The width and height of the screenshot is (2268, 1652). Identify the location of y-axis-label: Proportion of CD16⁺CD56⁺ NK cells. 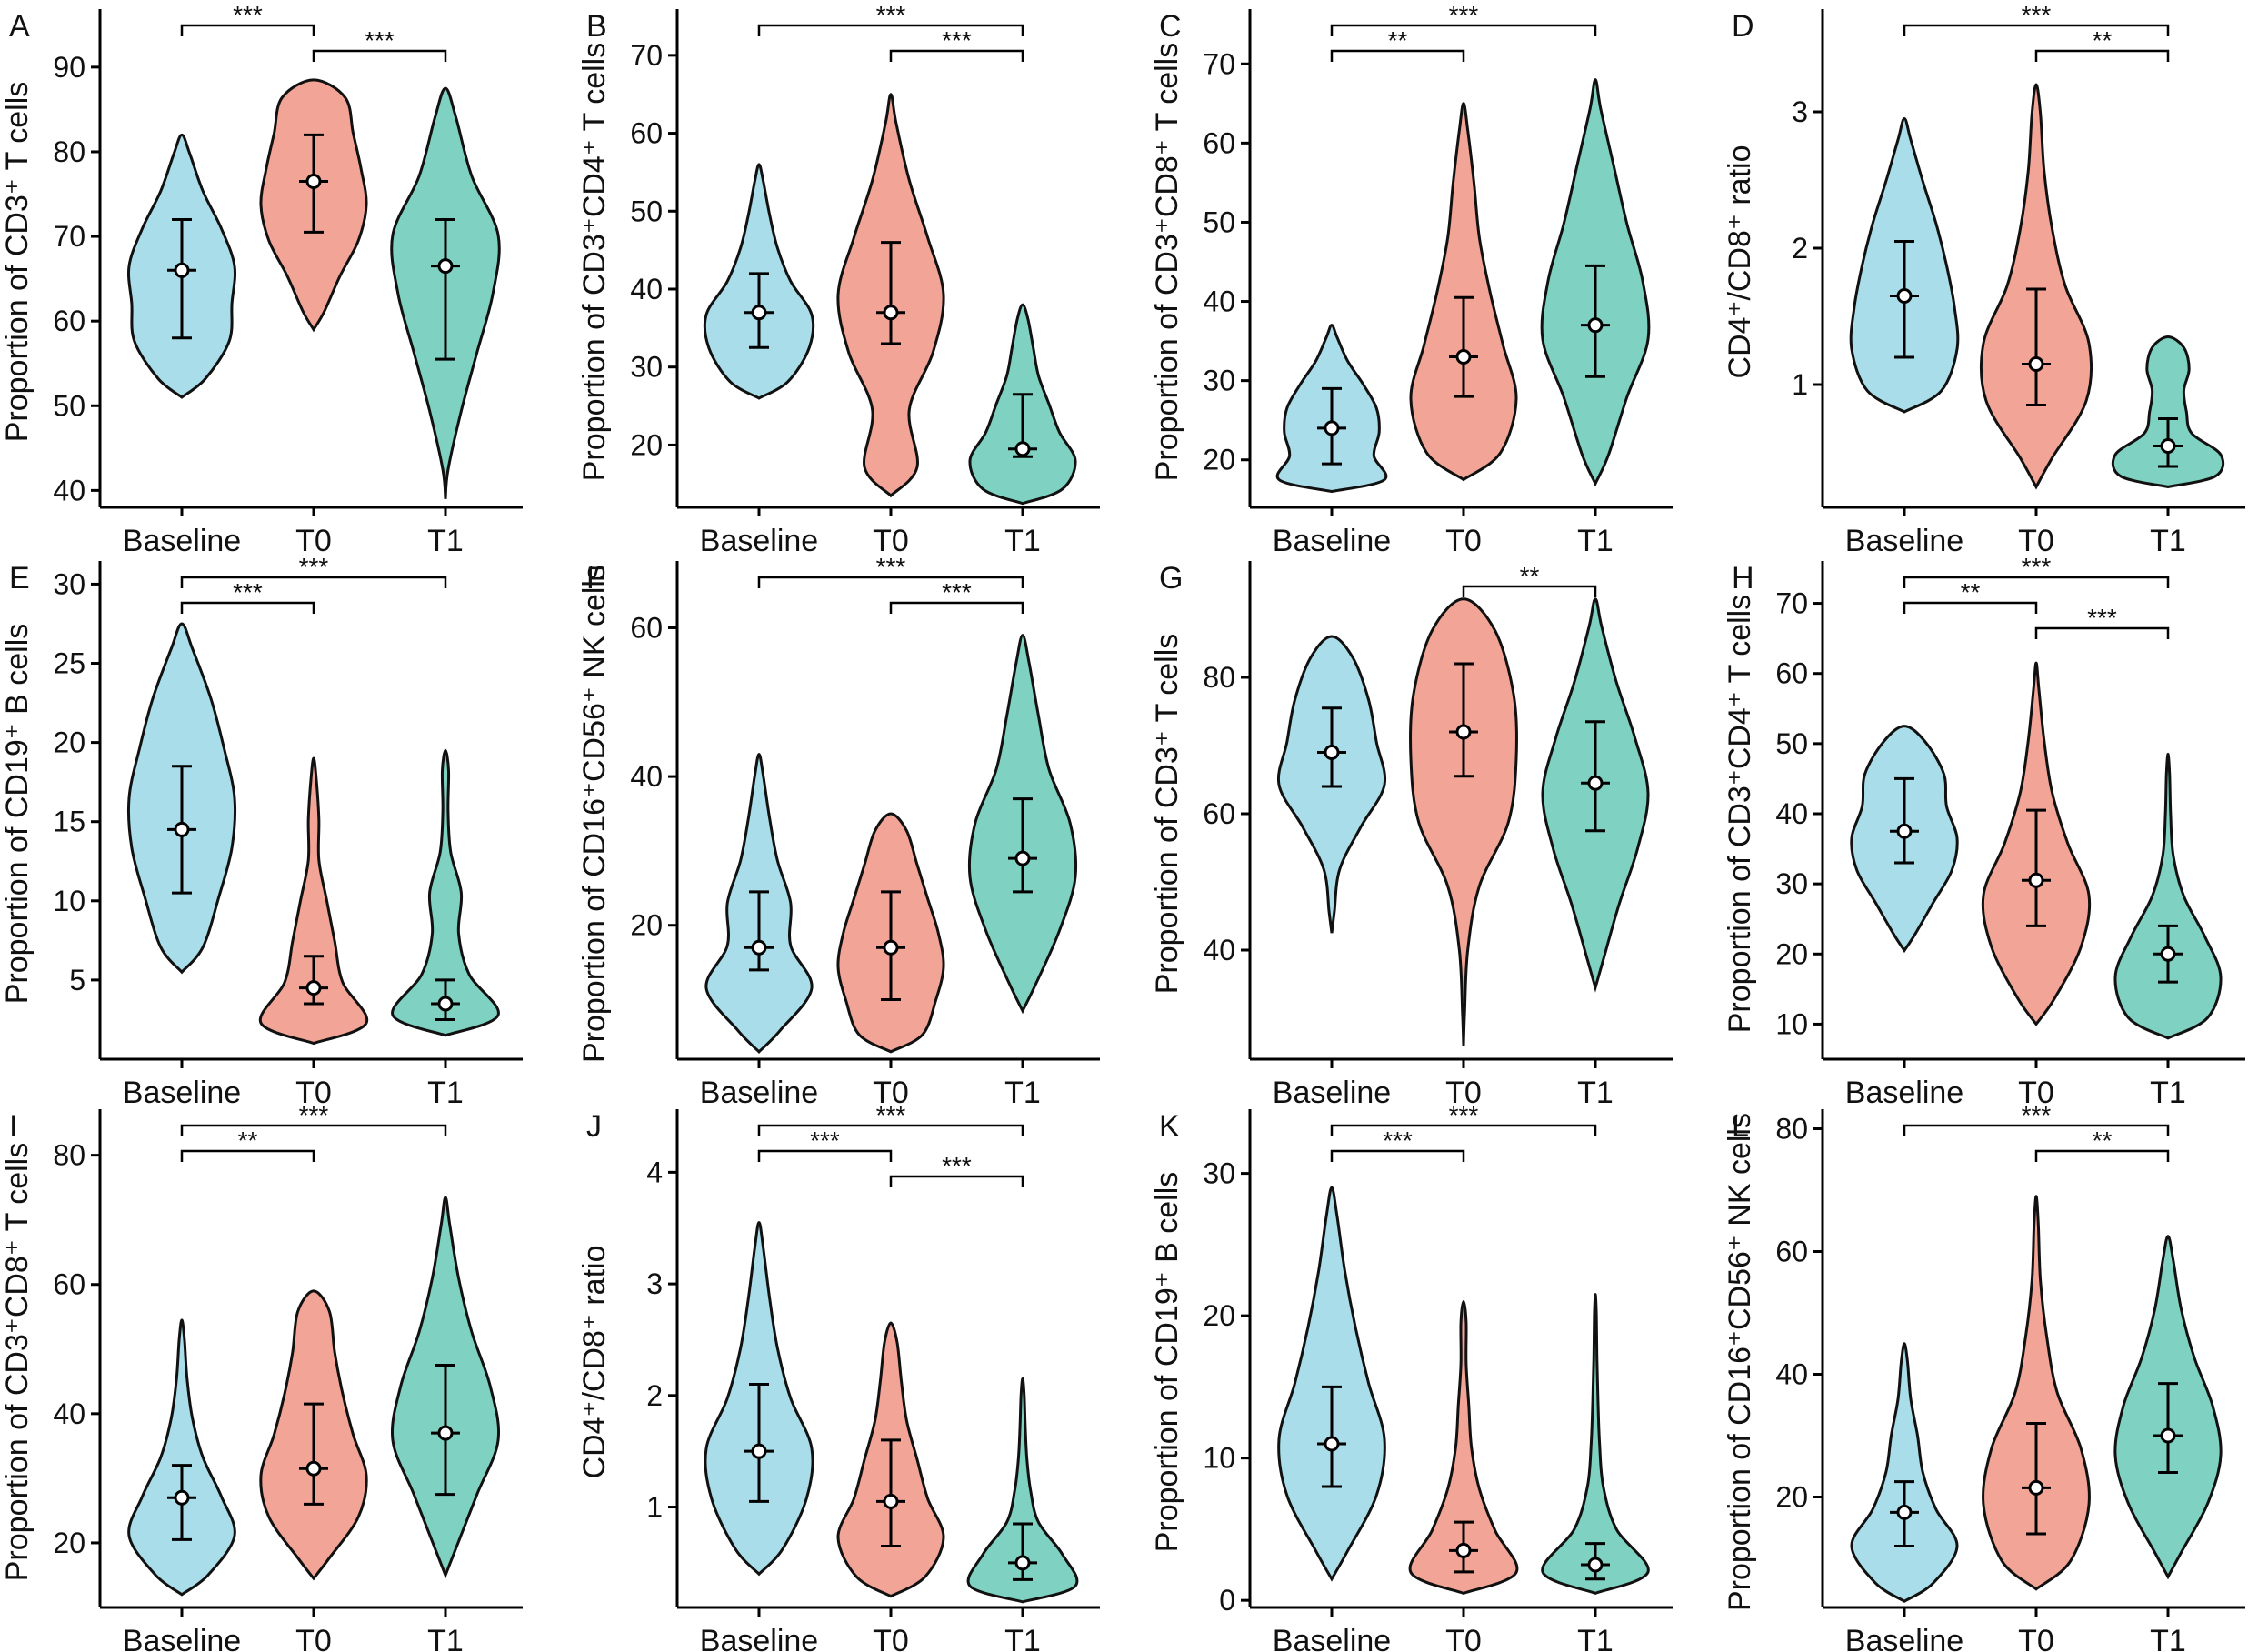
(1740, 1362).